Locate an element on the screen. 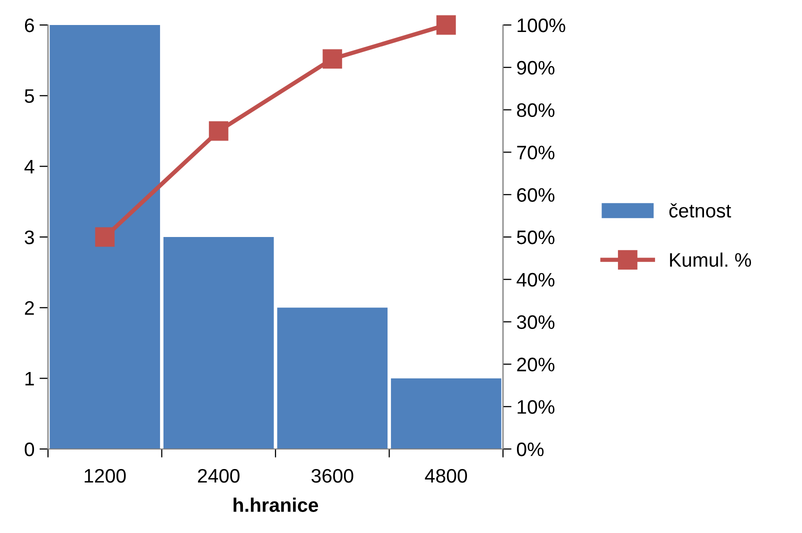  y2-tick-label: 100% is located at coordinates (542, 25).